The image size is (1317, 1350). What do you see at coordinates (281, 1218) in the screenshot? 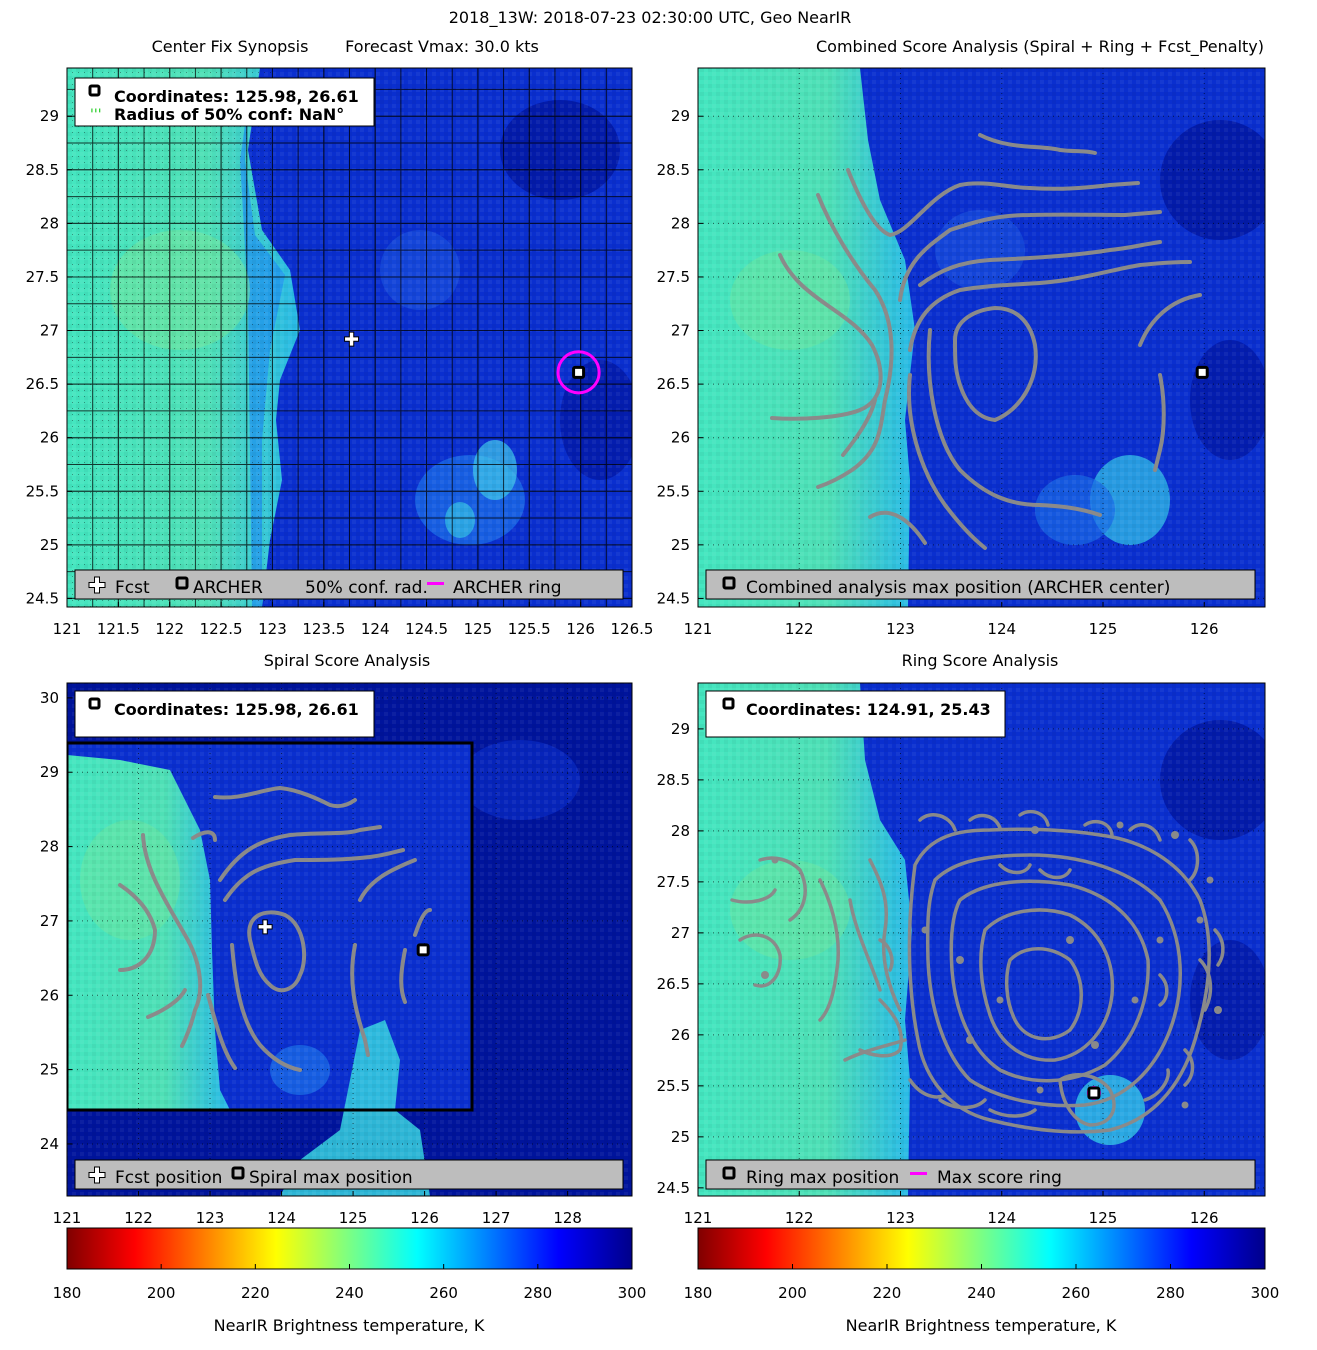
I see `x-tick-label: 124` at bounding box center [281, 1218].